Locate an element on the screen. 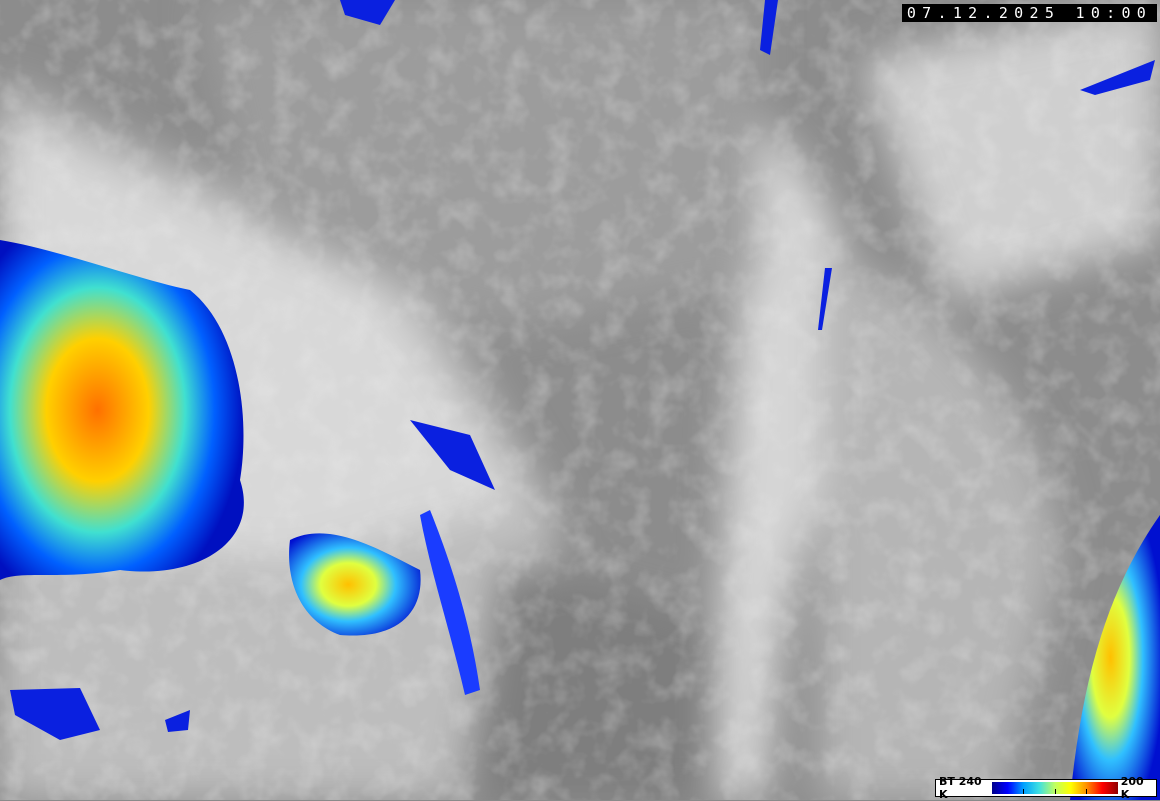 The height and width of the screenshot is (801, 1160). timestamp: 07.12.2025 10:00 is located at coordinates (1029, 13).